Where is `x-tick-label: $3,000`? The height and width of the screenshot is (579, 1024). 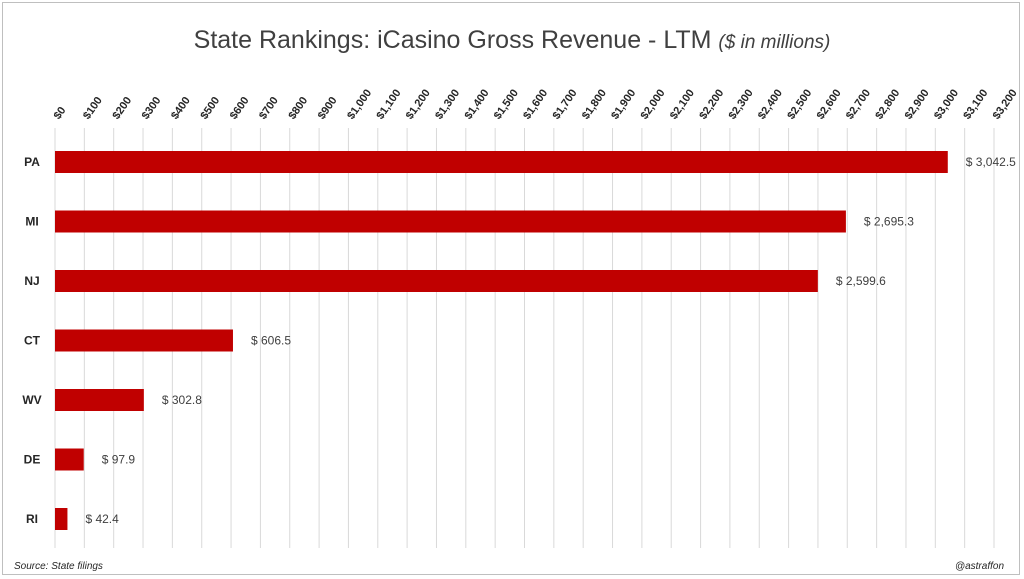
x-tick-label: $3,000 is located at coordinates (946, 104).